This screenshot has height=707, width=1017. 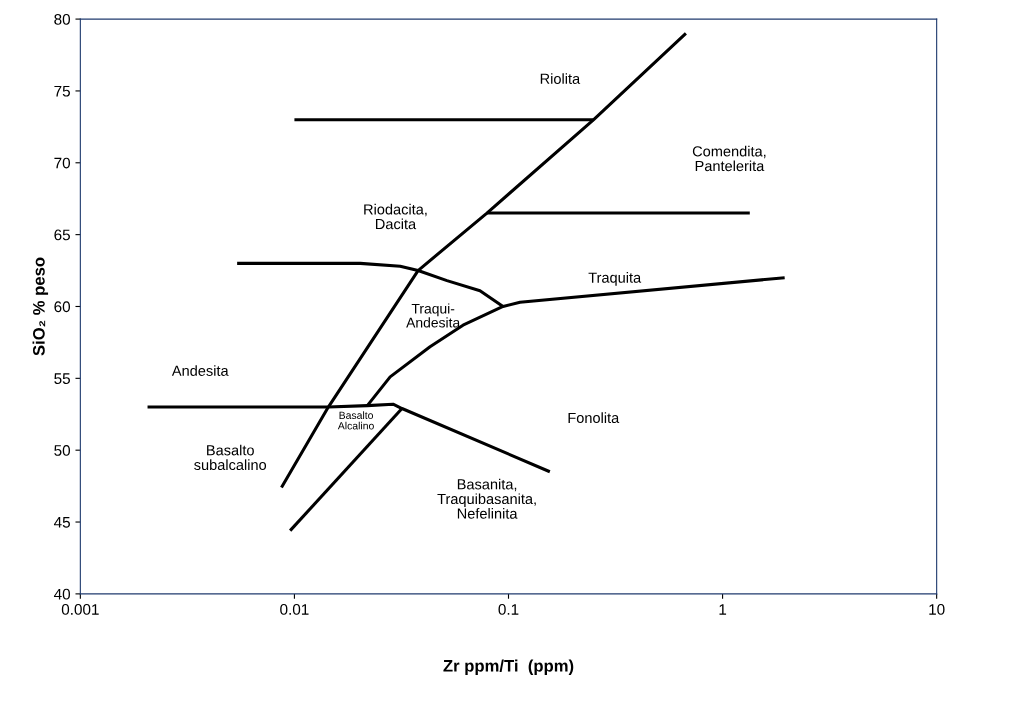 What do you see at coordinates (433, 315) in the screenshot?
I see `annotation: Traqui- Andesita` at bounding box center [433, 315].